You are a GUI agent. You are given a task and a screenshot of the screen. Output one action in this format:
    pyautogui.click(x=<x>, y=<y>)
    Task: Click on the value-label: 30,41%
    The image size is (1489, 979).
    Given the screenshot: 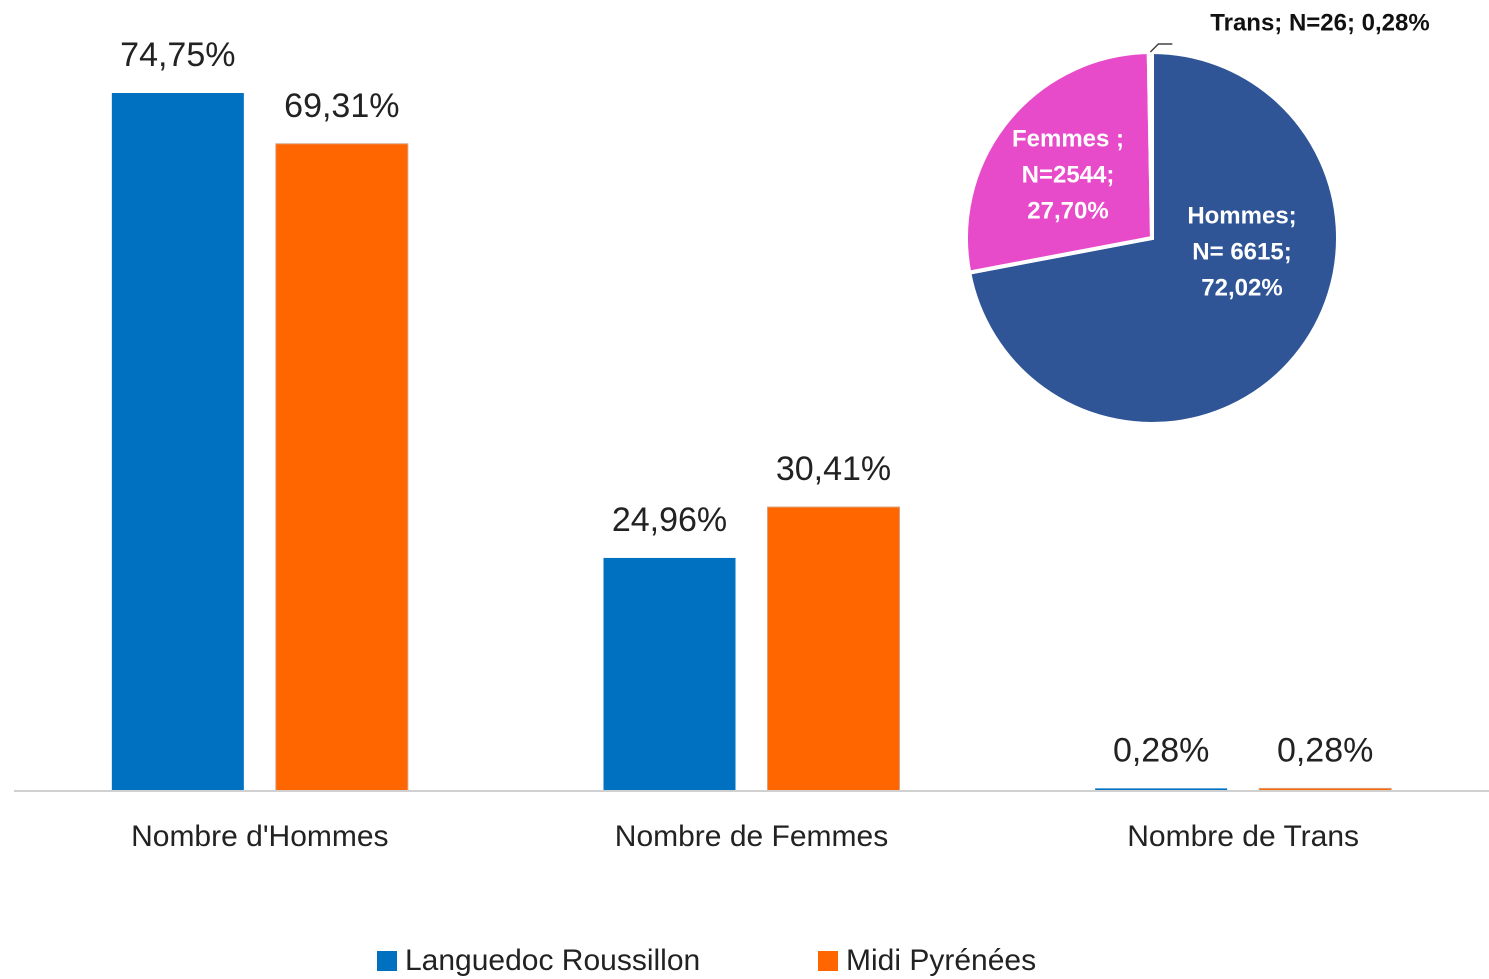 What is the action you would take?
    pyautogui.click(x=833, y=469)
    